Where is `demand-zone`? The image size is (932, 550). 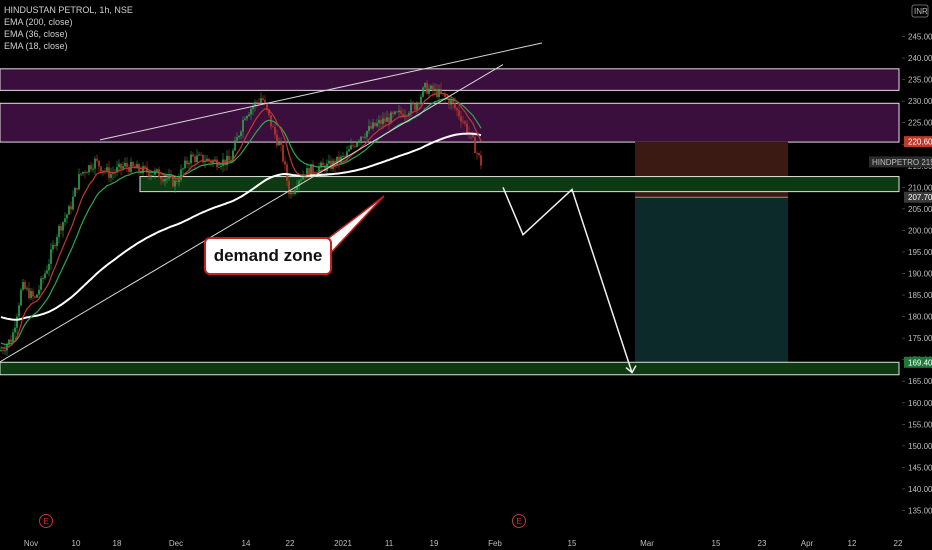
demand-zone is located at coordinates (519, 184).